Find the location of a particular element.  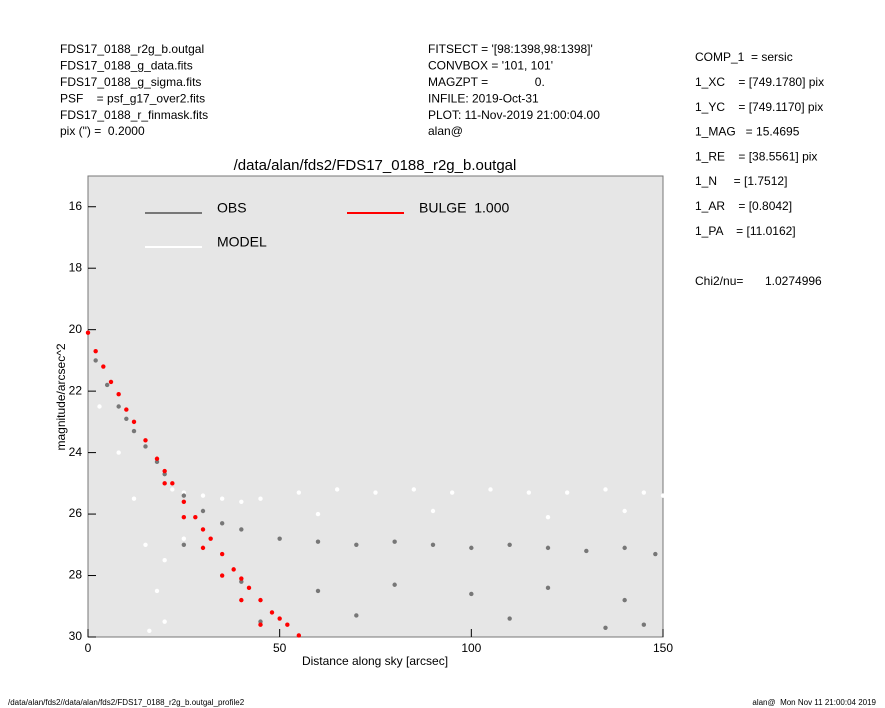

y-tick-label: 22 is located at coordinates (76, 390).